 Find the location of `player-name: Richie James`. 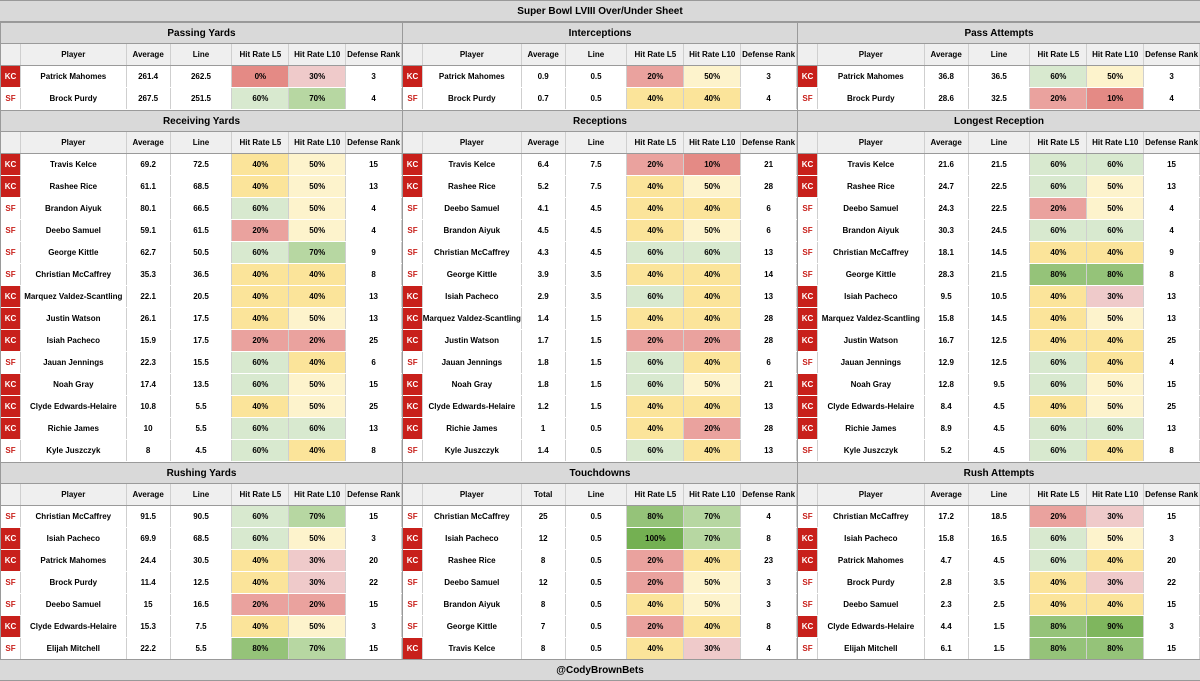

player-name: Richie James is located at coordinates (472, 428).